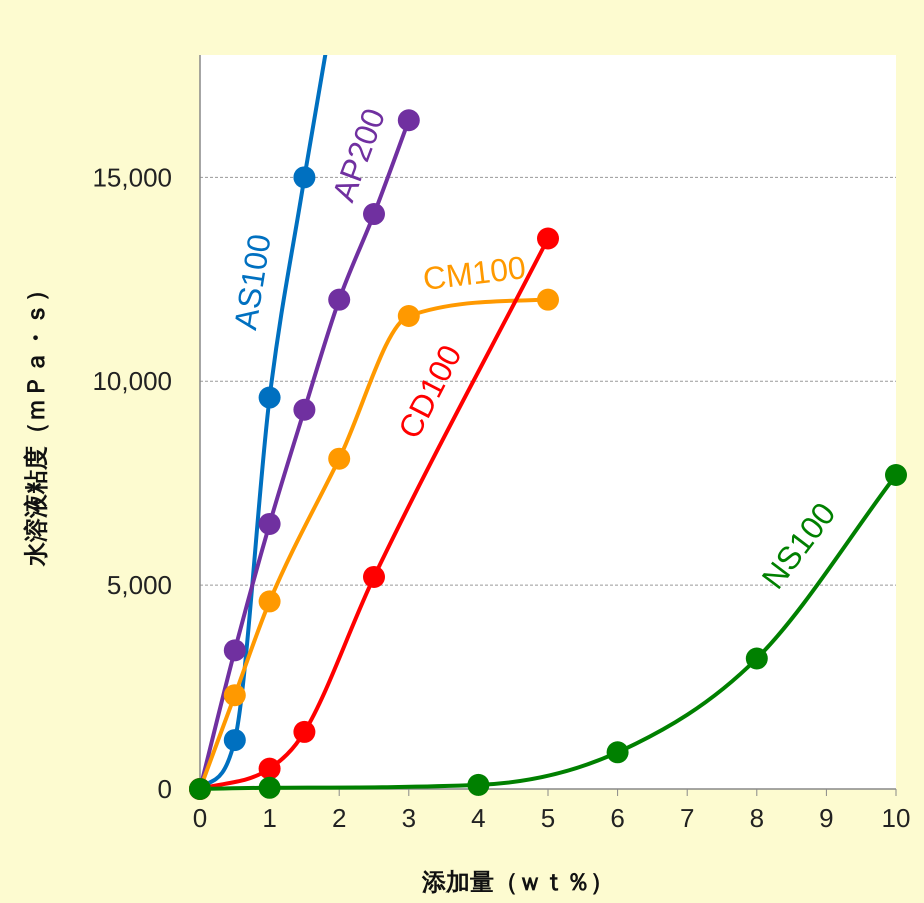 This screenshot has height=903, width=924. Describe the element at coordinates (409, 818) in the screenshot. I see `x-tick-label: 3` at that location.